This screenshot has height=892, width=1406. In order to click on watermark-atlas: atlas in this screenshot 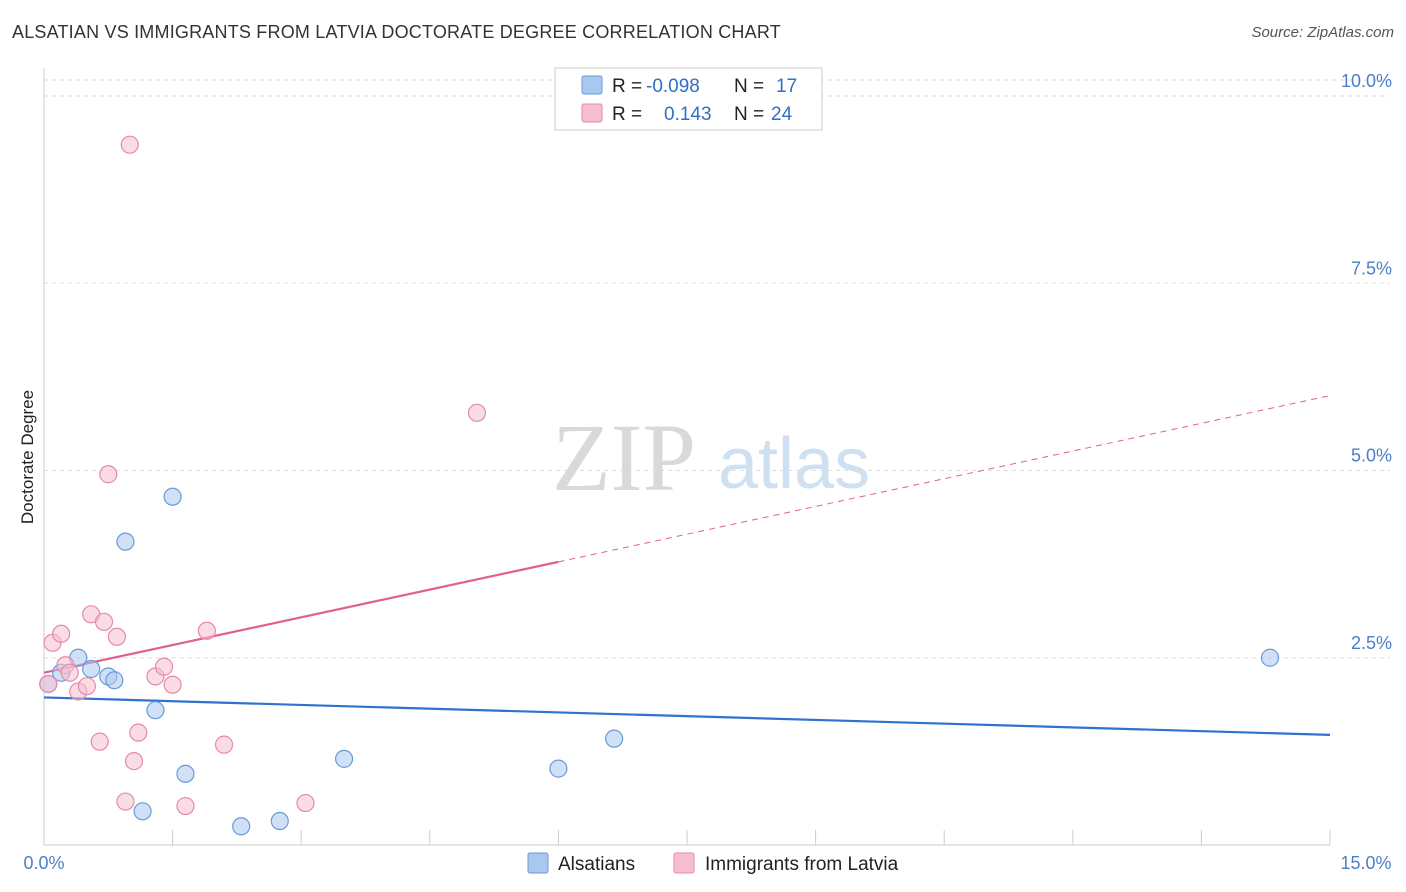, I will do `click(794, 464)`.